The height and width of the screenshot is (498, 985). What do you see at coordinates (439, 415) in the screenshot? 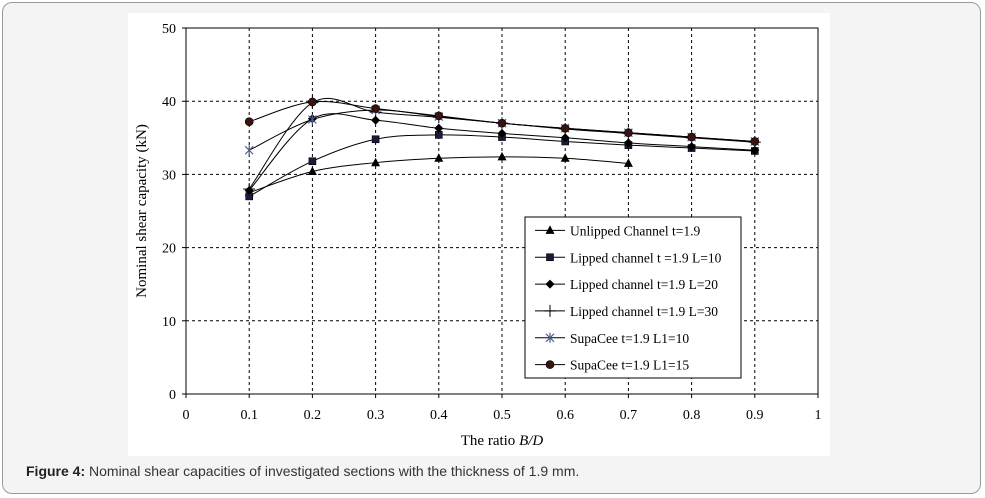
I see `x-tick-label: 0.4` at bounding box center [439, 415].